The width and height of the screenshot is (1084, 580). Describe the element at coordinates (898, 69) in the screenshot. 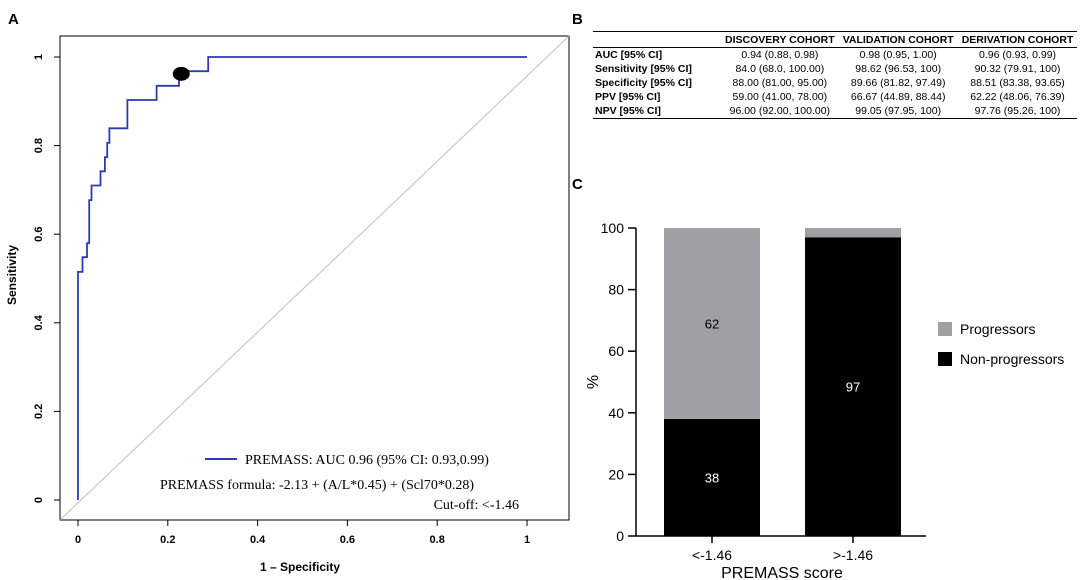

I see `performance-cell: 98.62 (96.53, 100)` at that location.